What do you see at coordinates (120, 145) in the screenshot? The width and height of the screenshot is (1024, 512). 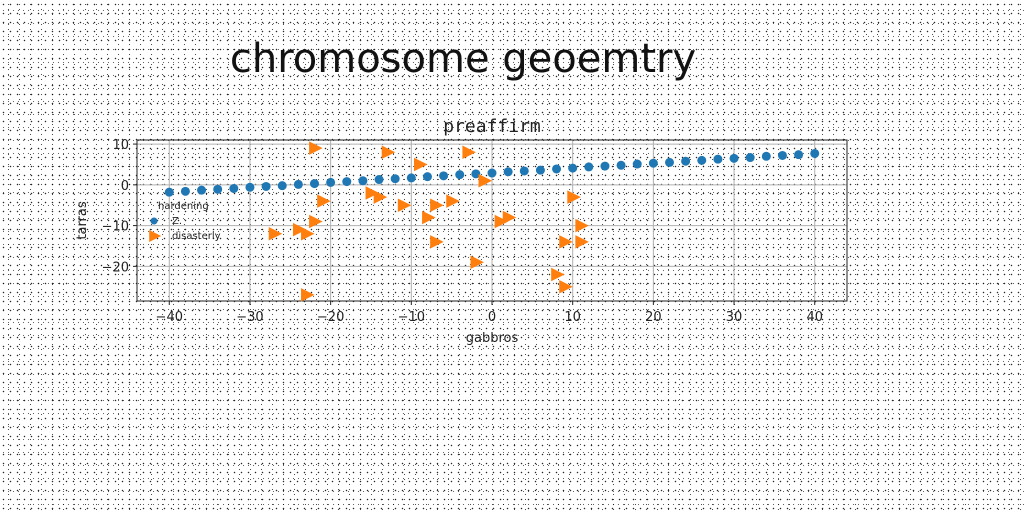 I see `y-tick-label: 10` at bounding box center [120, 145].